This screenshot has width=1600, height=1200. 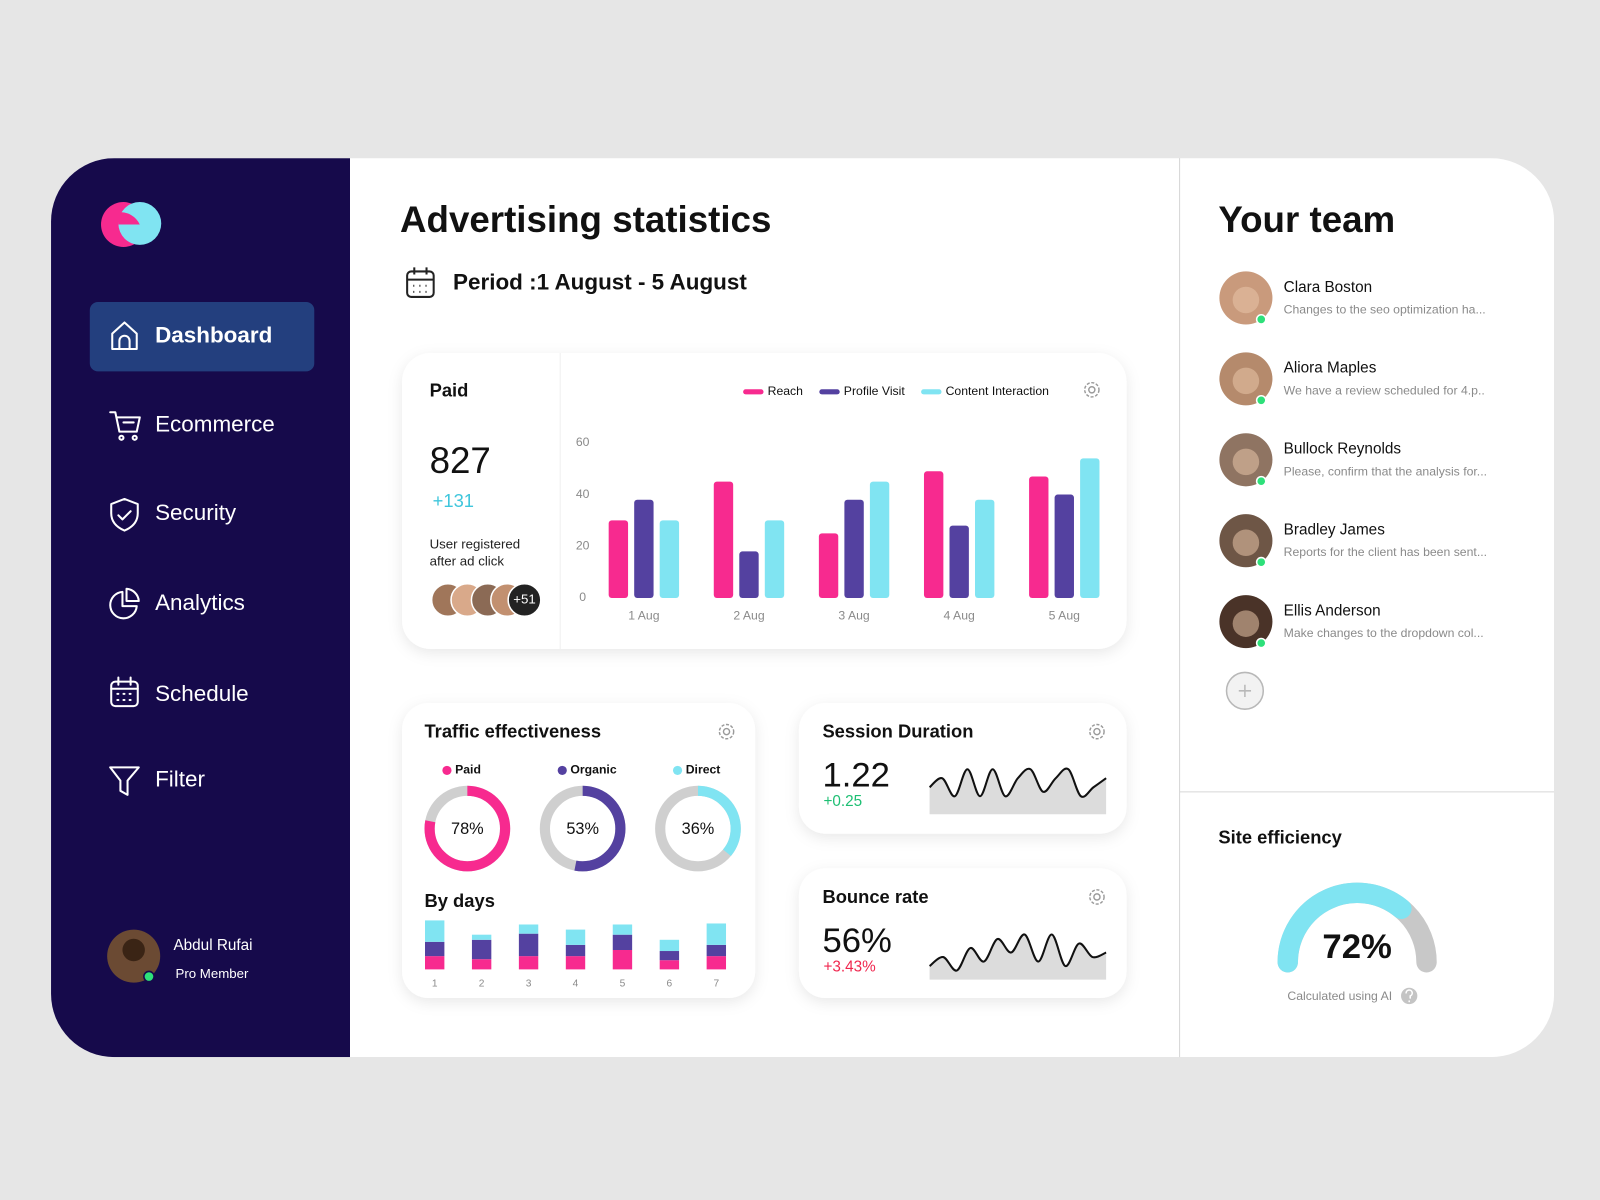 What do you see at coordinates (998, 391) in the screenshot?
I see `legend-label: Content Interaction` at bounding box center [998, 391].